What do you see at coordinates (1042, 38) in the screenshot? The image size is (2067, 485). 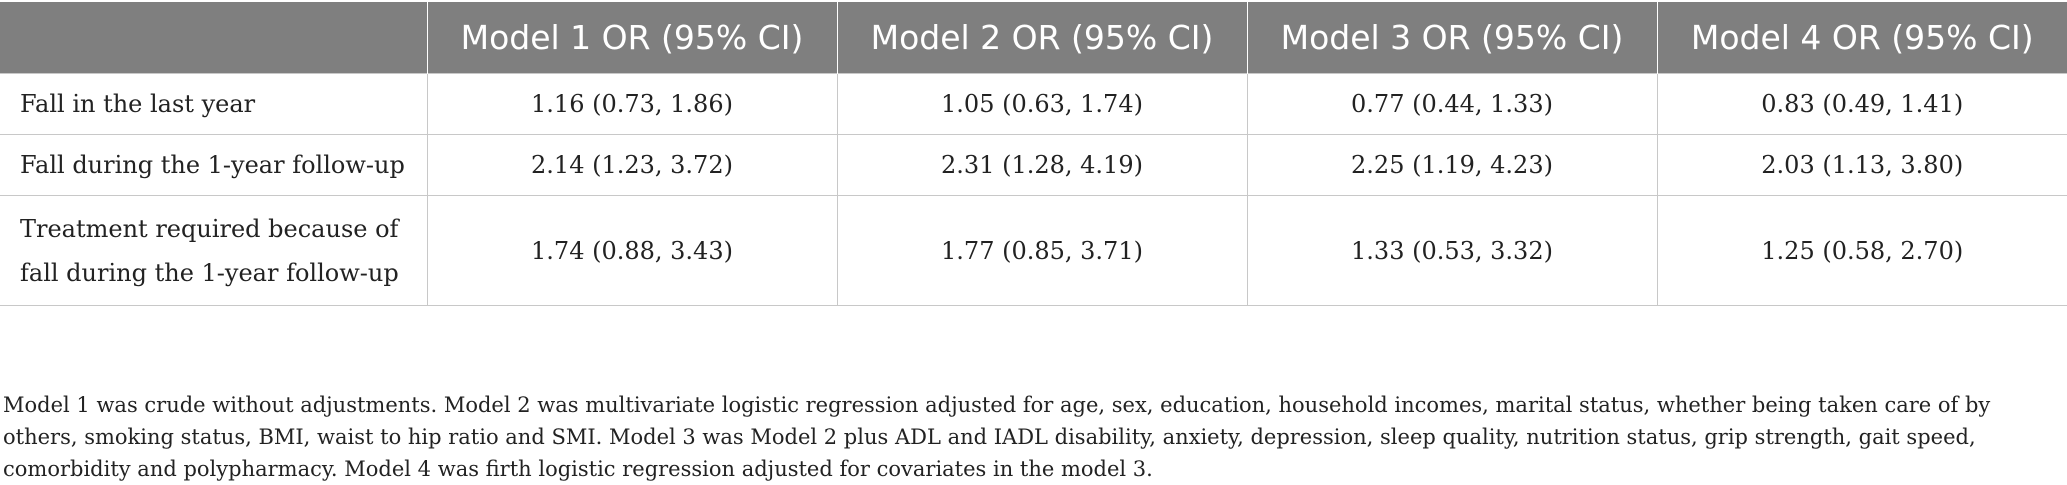 I see `header-cell-model-2: Model 2 OR (95% CI)` at bounding box center [1042, 38].